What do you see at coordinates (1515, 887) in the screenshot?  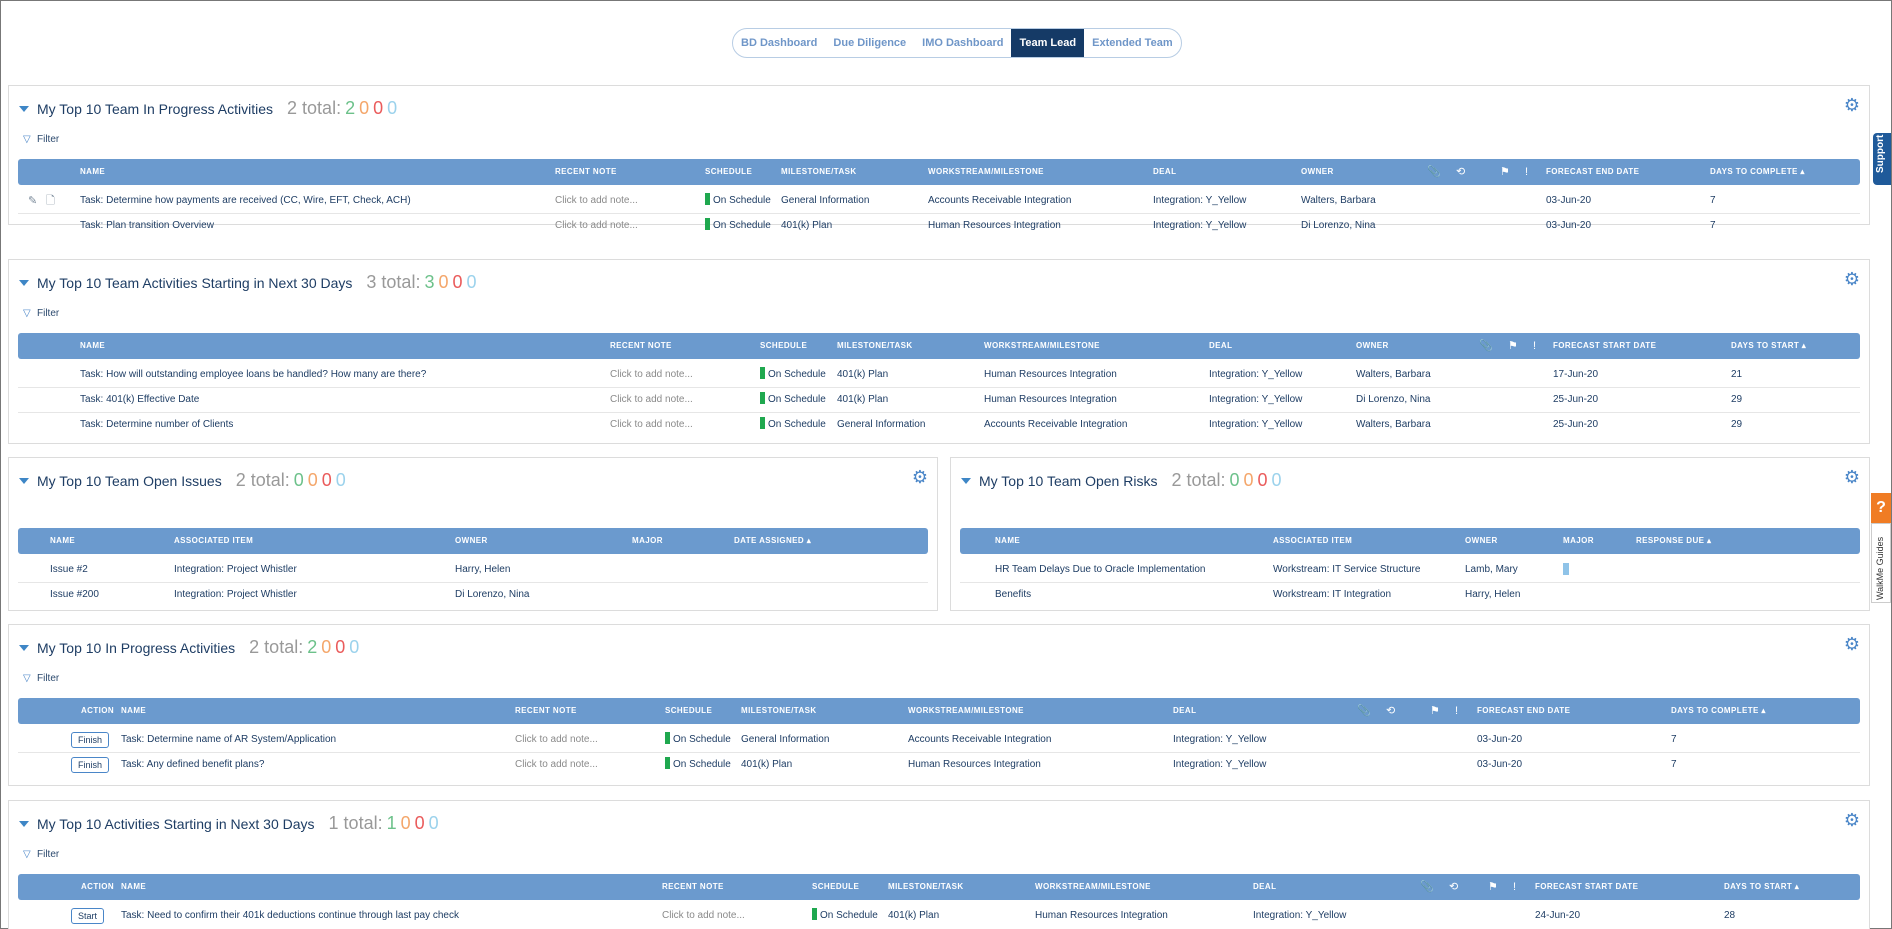 I see `priority-icon: !` at bounding box center [1515, 887].